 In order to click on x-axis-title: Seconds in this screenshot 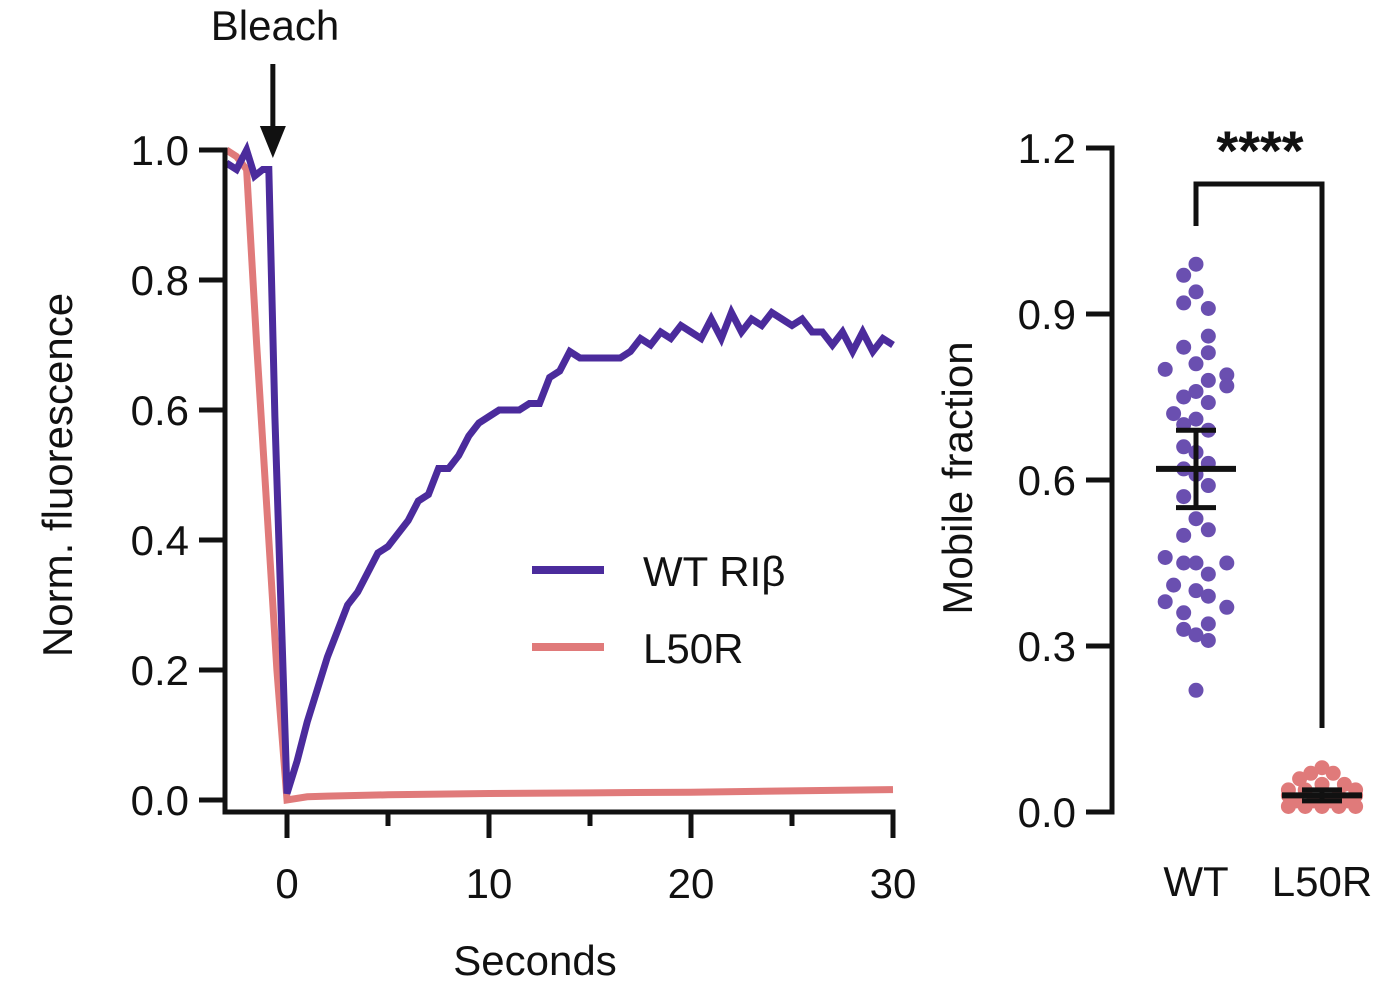, I will do `click(534, 957)`.